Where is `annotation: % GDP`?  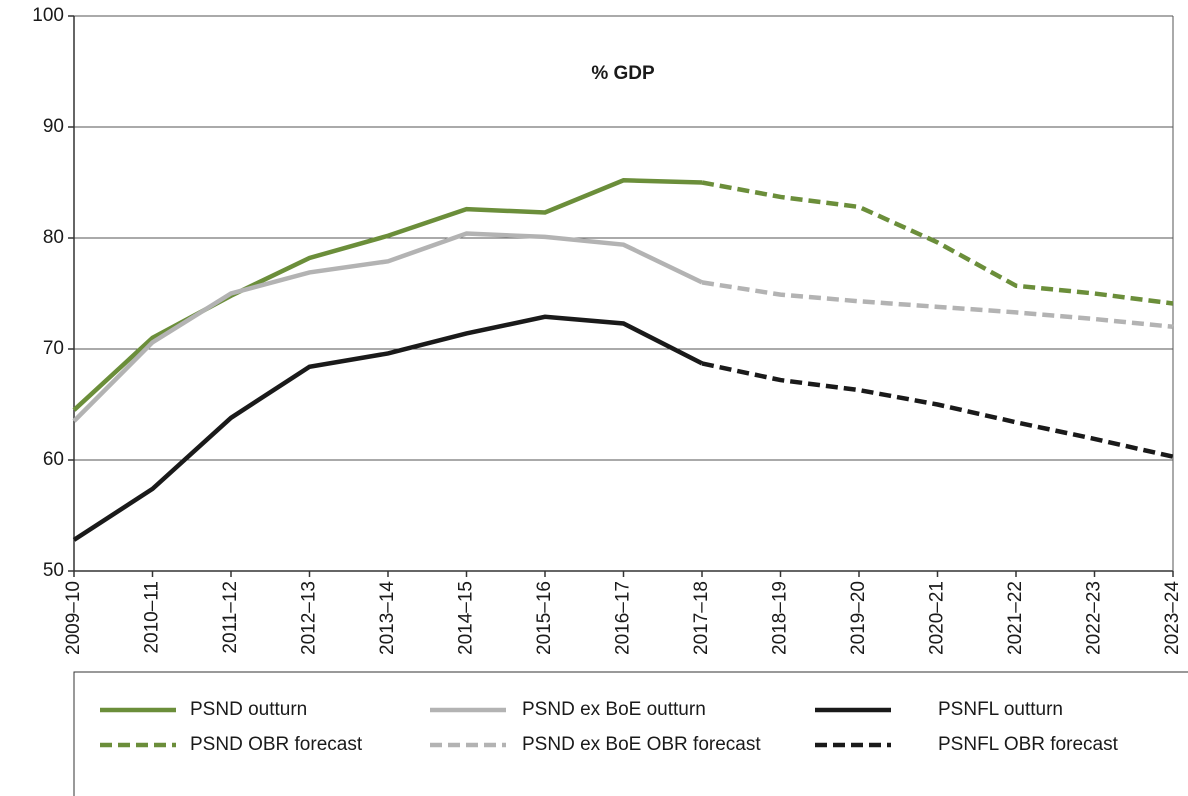
annotation: % GDP is located at coordinates (623, 73).